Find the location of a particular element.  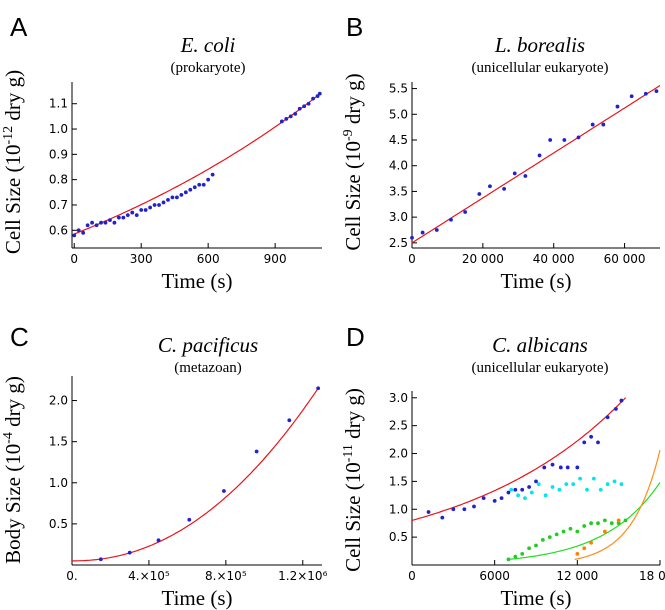

x-tick-label-d: 18 000 is located at coordinates (652, 576).